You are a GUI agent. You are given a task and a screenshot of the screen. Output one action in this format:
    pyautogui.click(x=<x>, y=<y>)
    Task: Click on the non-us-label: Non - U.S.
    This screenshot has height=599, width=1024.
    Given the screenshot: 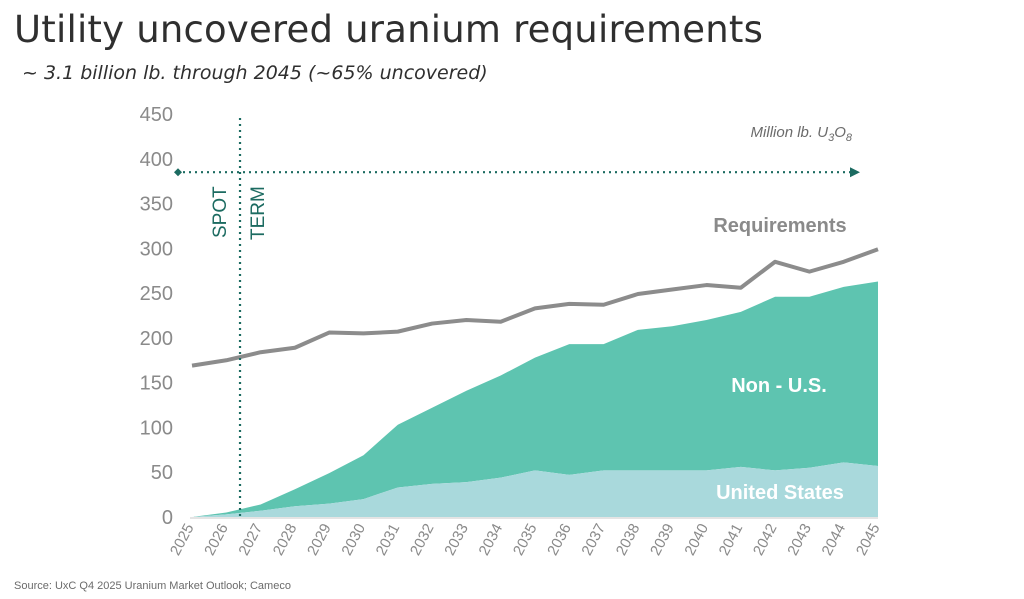 What is the action you would take?
    pyautogui.click(x=779, y=386)
    